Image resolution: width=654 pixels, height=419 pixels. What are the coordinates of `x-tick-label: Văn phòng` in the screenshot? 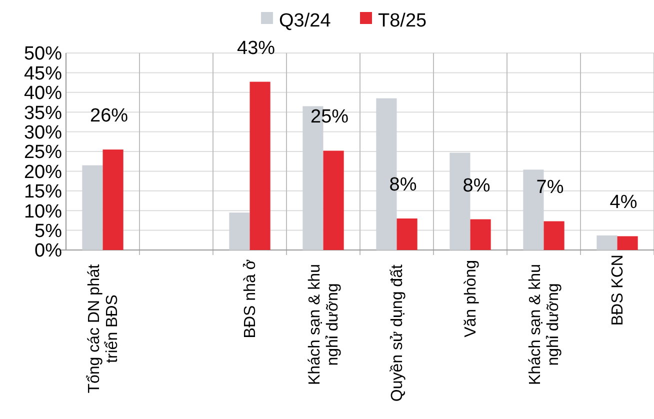 It's located at (471, 299).